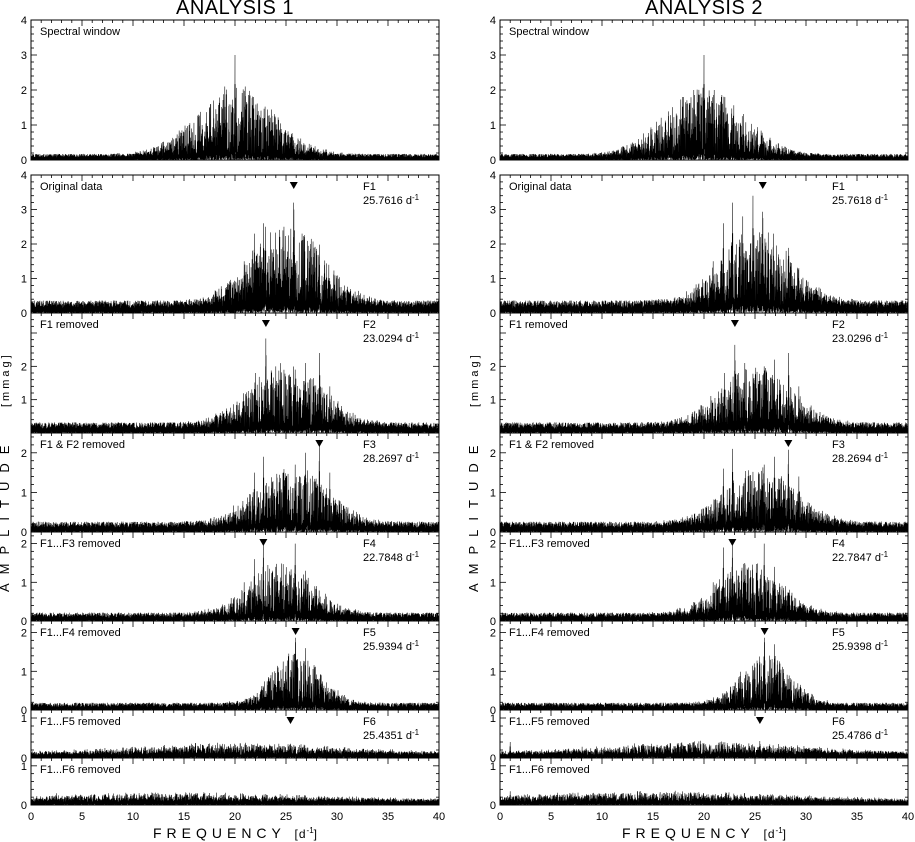 This screenshot has height=842, width=915. I want to click on freq-value: 28.2694 d-1, so click(860, 458).